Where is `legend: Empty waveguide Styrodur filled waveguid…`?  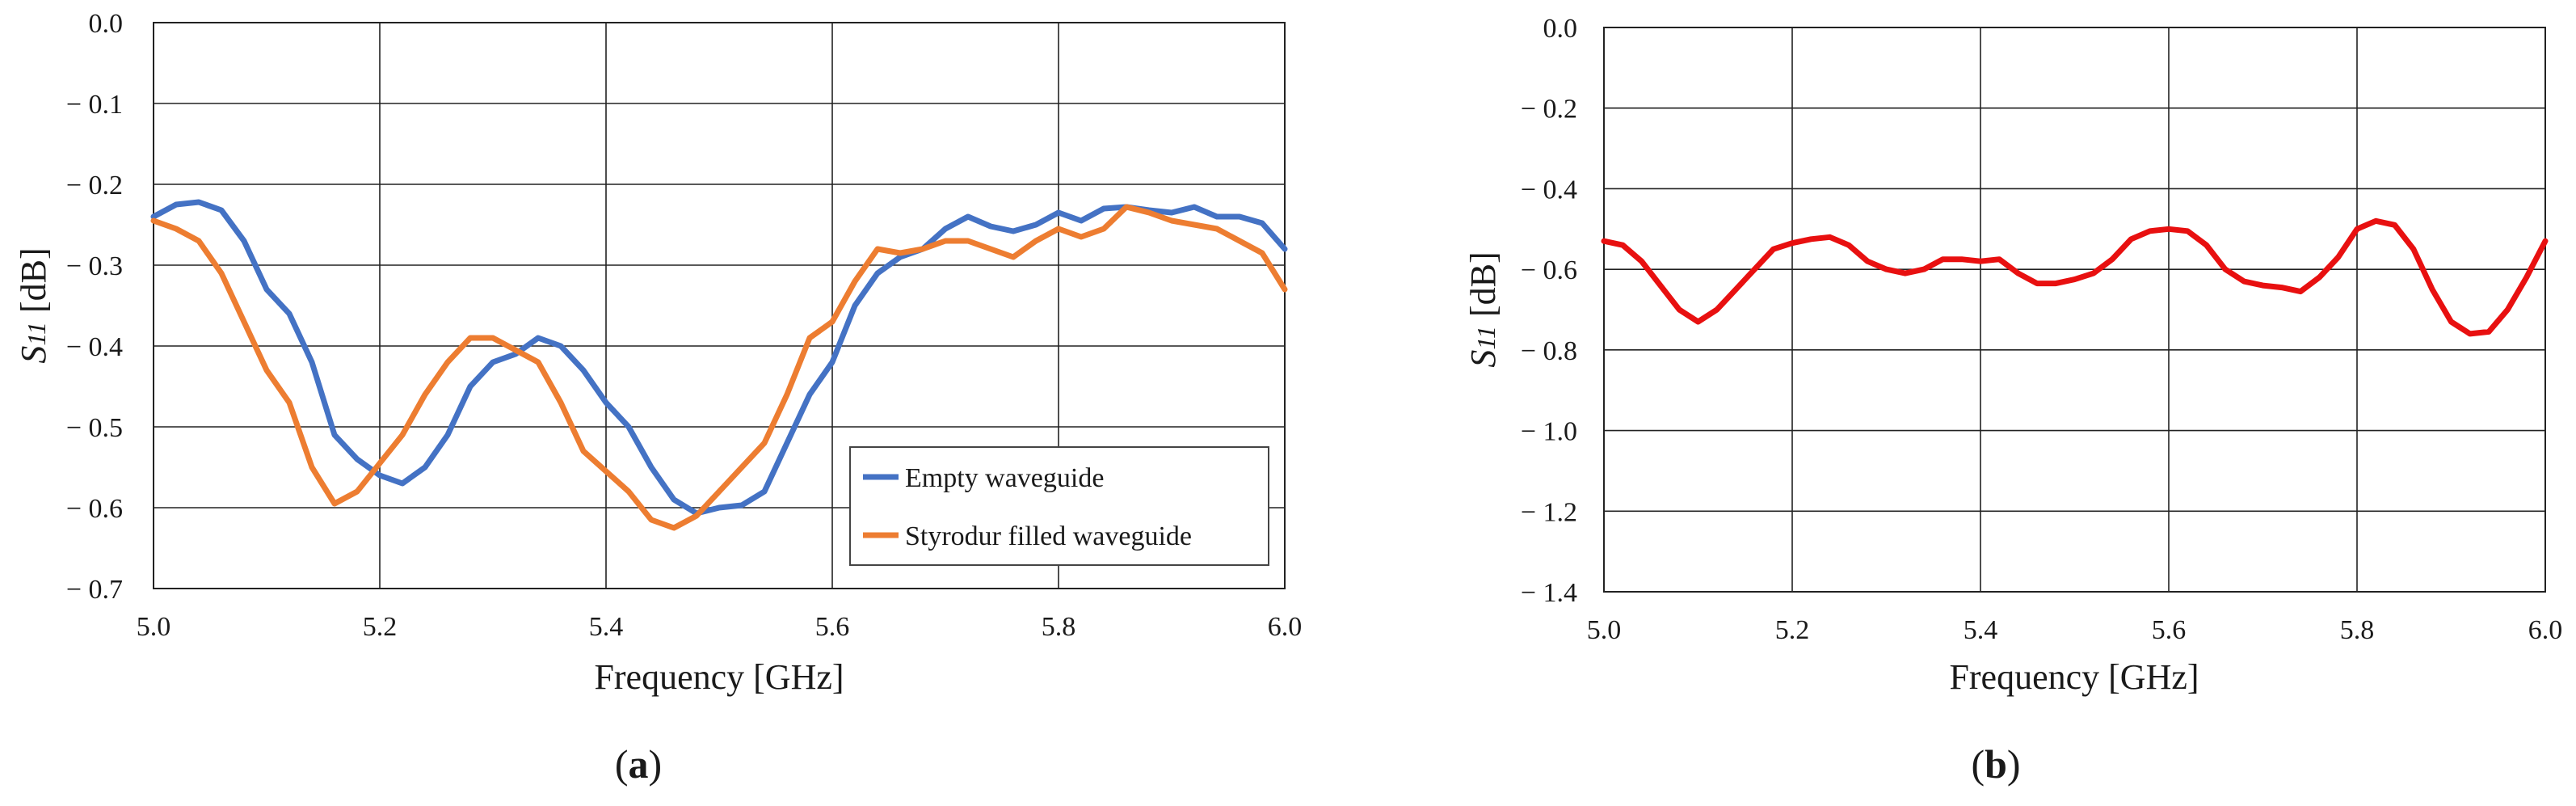 legend: Empty waveguide Styrodur filled waveguid… is located at coordinates (1059, 506).